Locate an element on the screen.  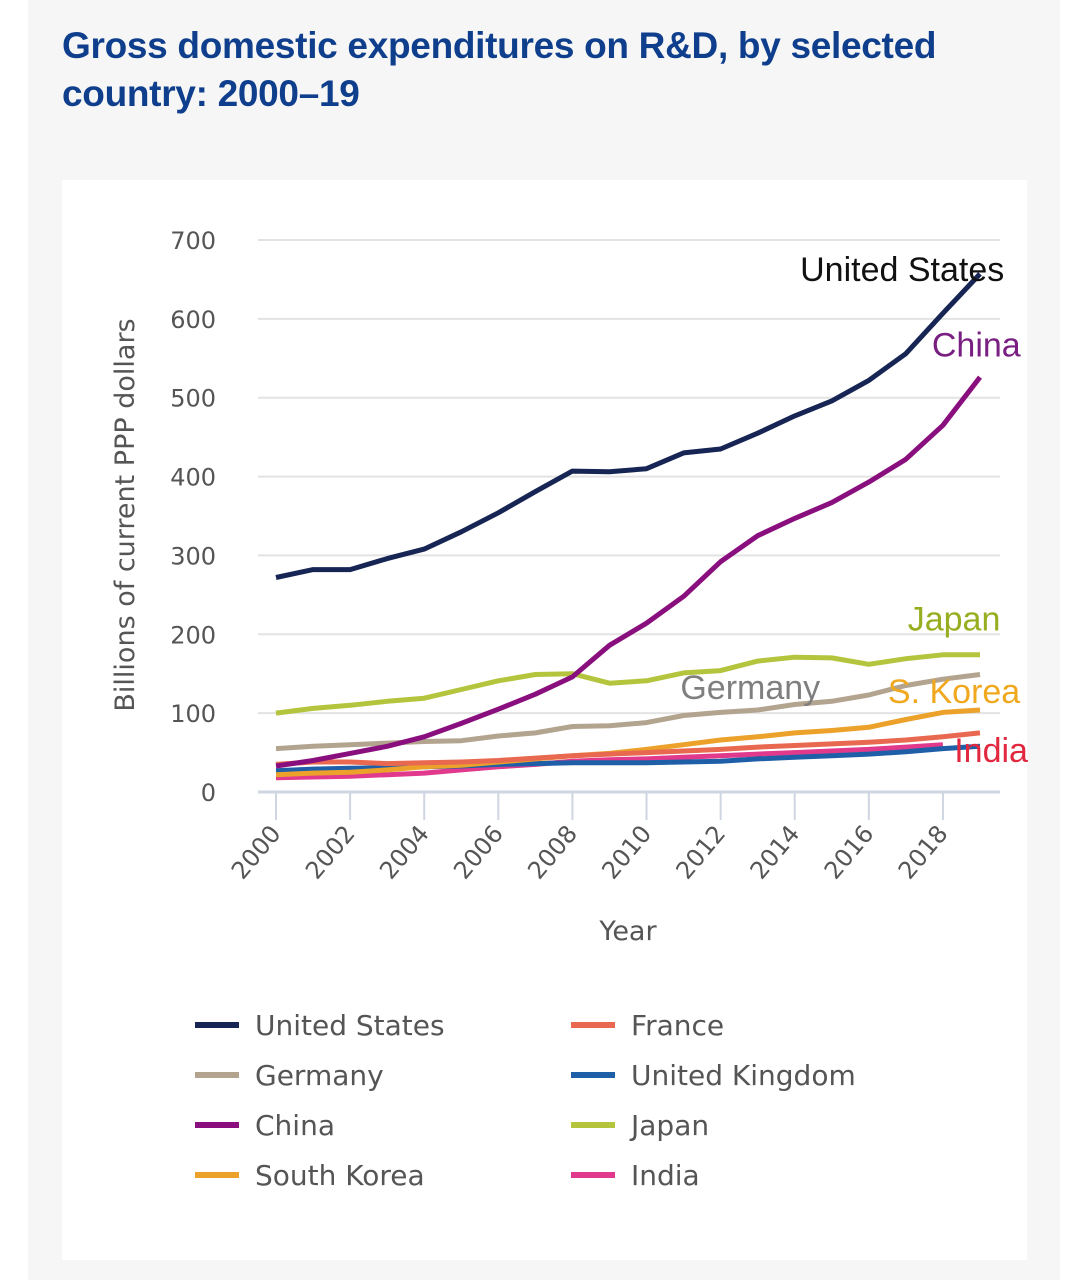
legend-item: Germany is located at coordinates (383, 1075).